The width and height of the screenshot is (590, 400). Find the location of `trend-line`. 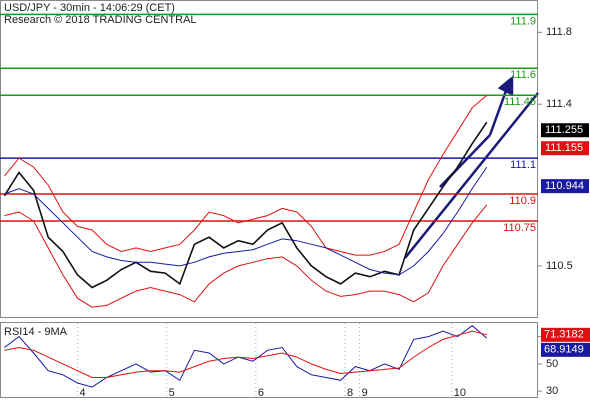

trend-line is located at coordinates (471, 175).